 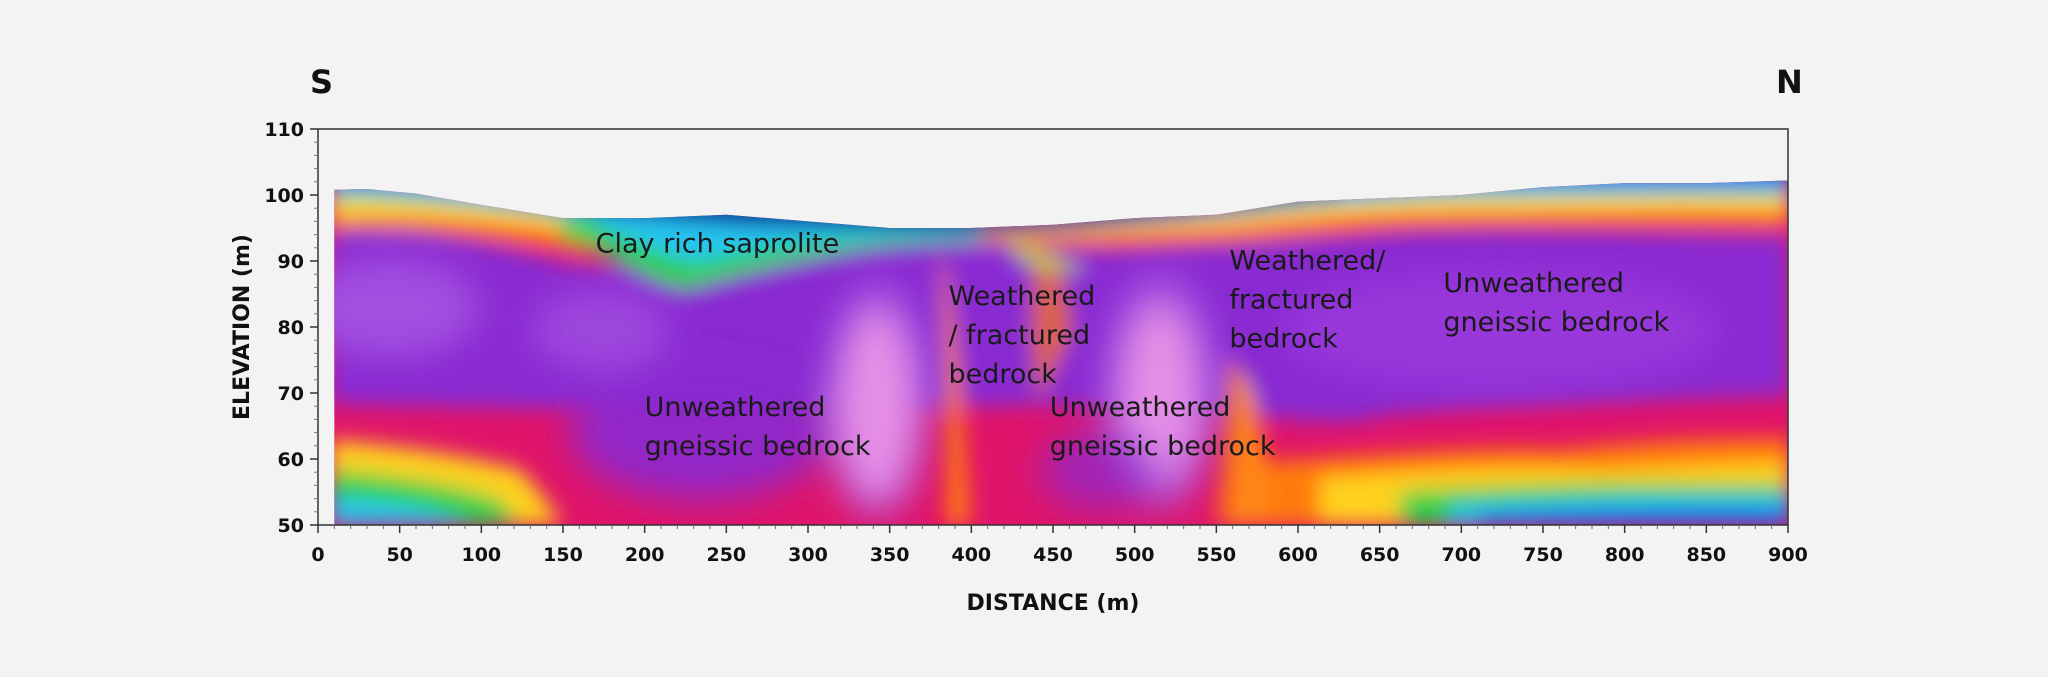 I want to click on x-tick-label: 650, so click(x=1380, y=555).